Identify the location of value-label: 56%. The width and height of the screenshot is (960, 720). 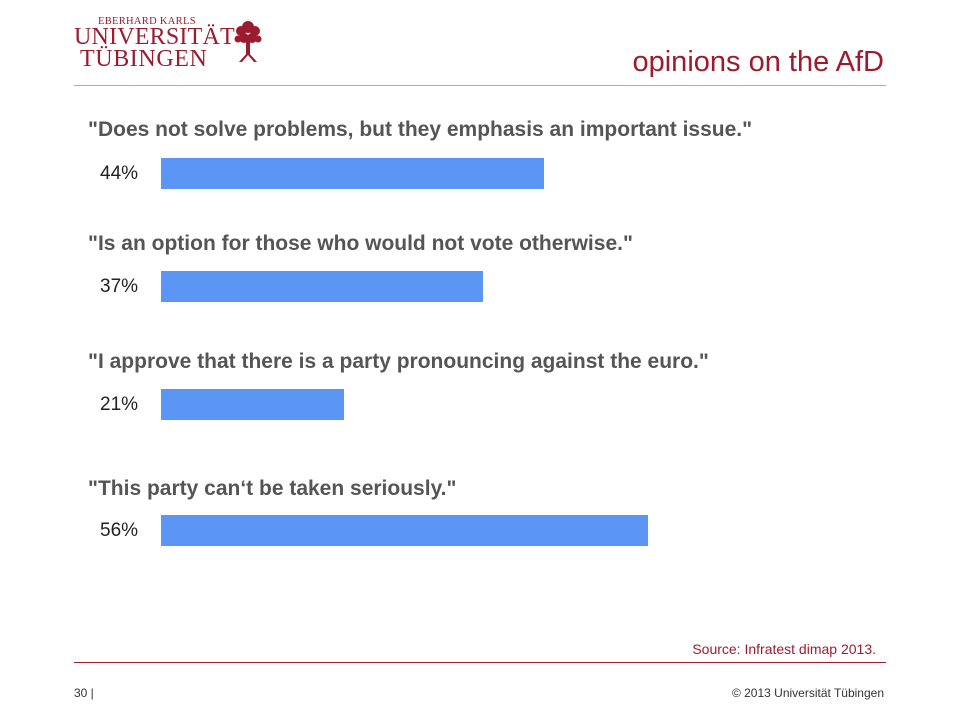
(119, 530).